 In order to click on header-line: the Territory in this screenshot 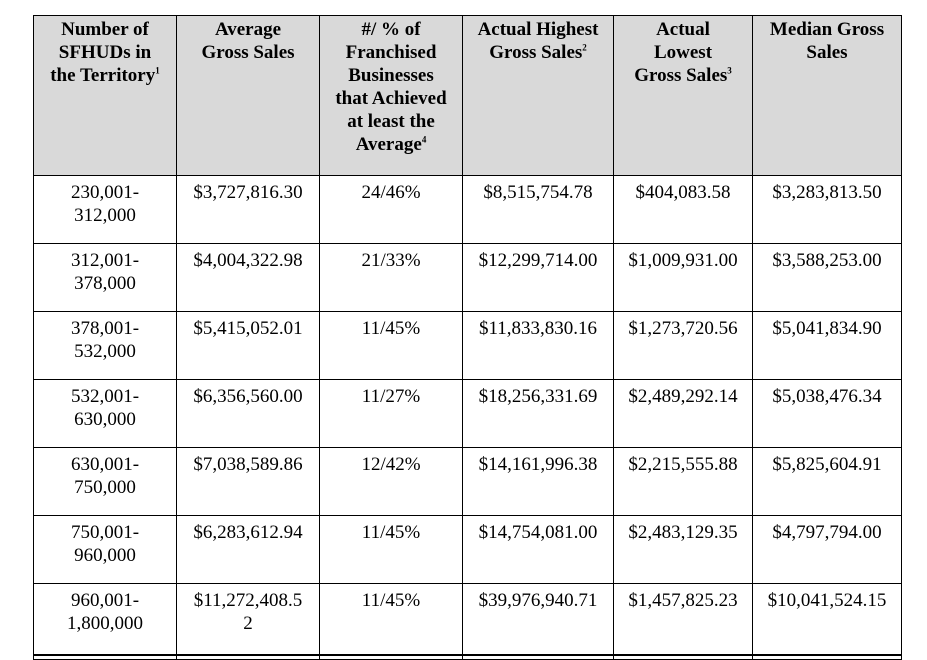, I will do `click(103, 75)`.